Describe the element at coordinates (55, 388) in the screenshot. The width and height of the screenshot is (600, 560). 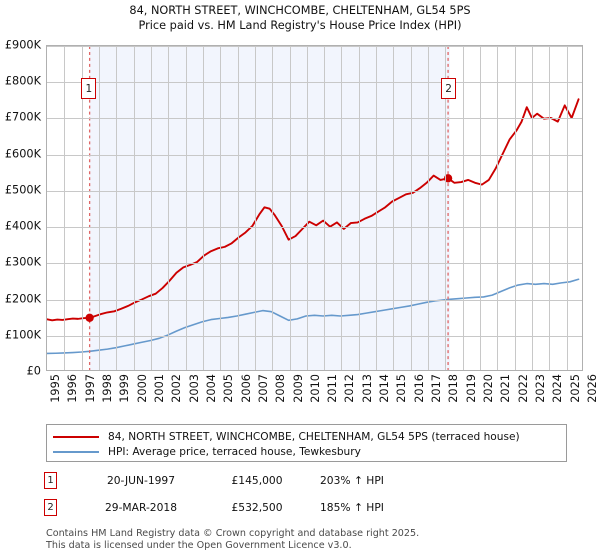
I see `x-axis-tick-label: 1995` at that location.